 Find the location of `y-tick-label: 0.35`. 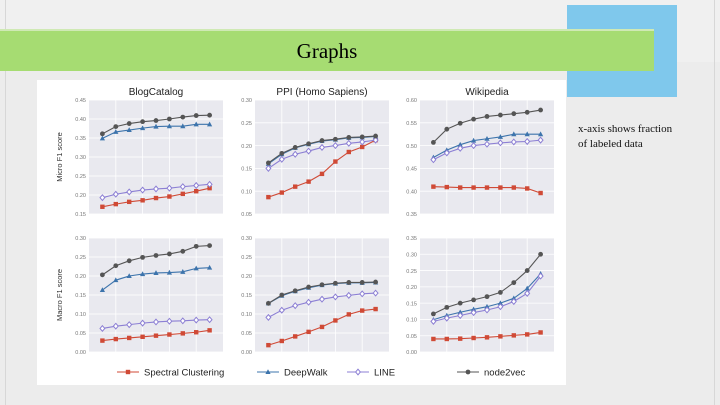

y-tick-label: 0.35 is located at coordinates (80, 139).